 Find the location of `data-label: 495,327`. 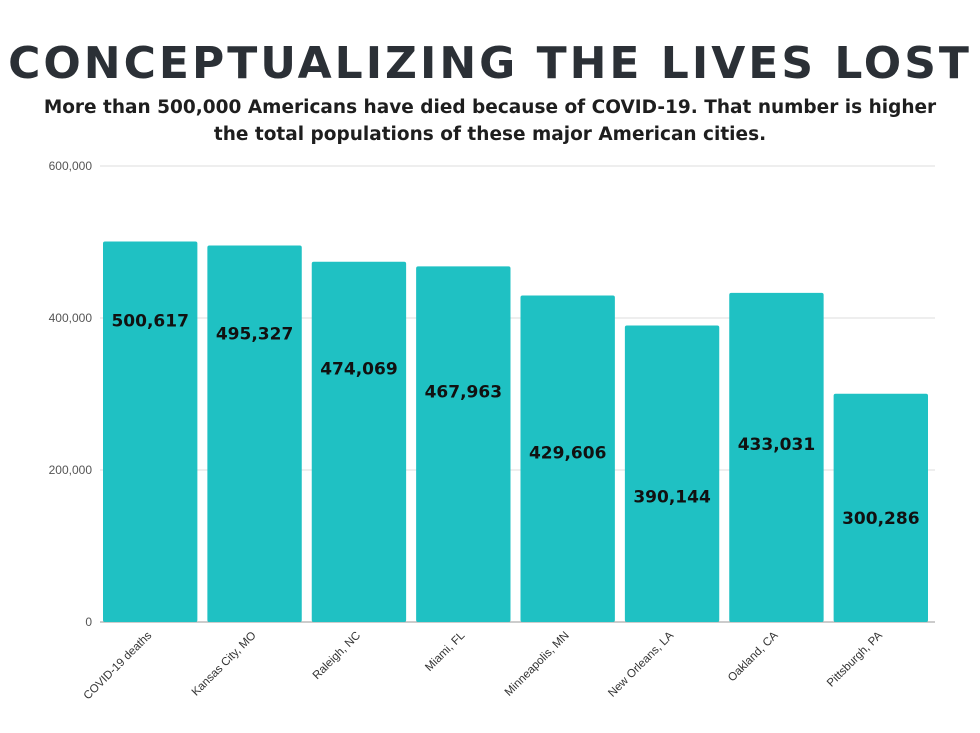

data-label: 495,327 is located at coordinates (254, 335).